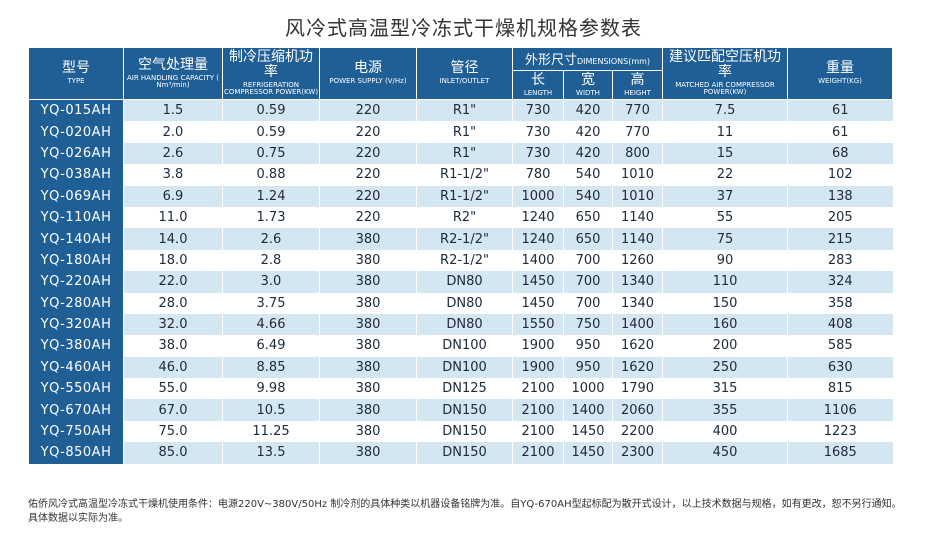 This screenshot has width=927, height=539. What do you see at coordinates (637, 153) in the screenshot?
I see `cell-height: 800` at bounding box center [637, 153].